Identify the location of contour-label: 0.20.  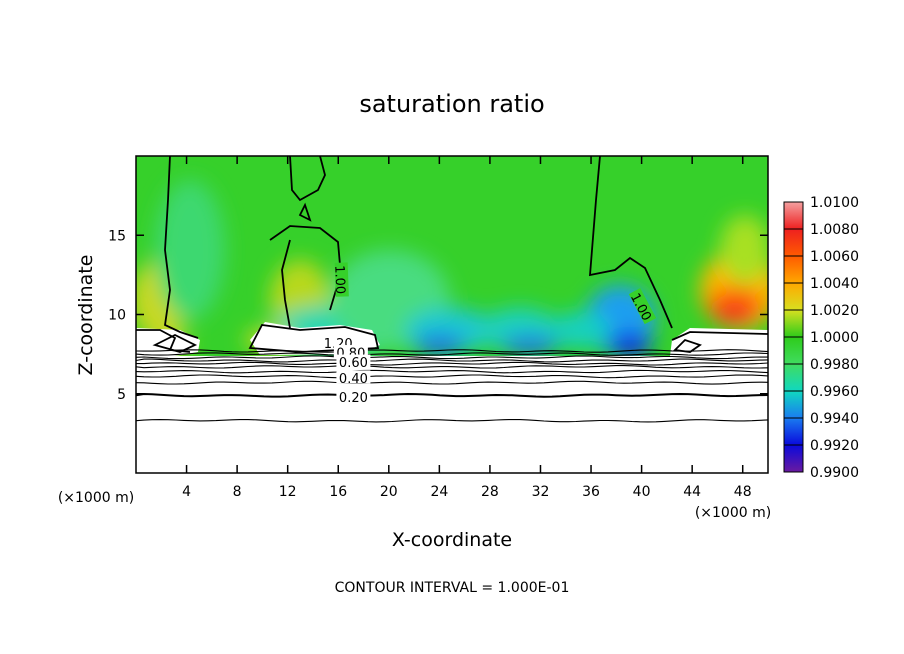
(353, 398).